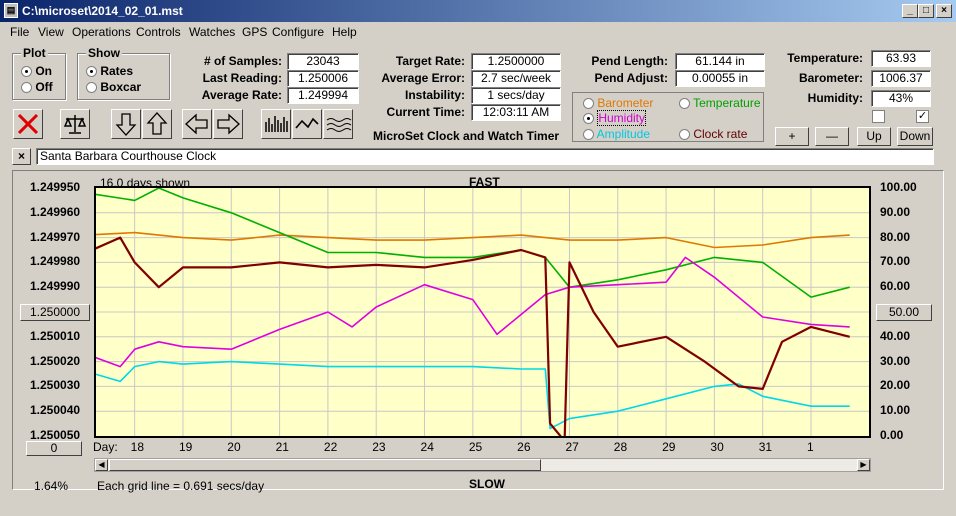  Describe the element at coordinates (344, 32) in the screenshot. I see `menu-help: Help` at that location.